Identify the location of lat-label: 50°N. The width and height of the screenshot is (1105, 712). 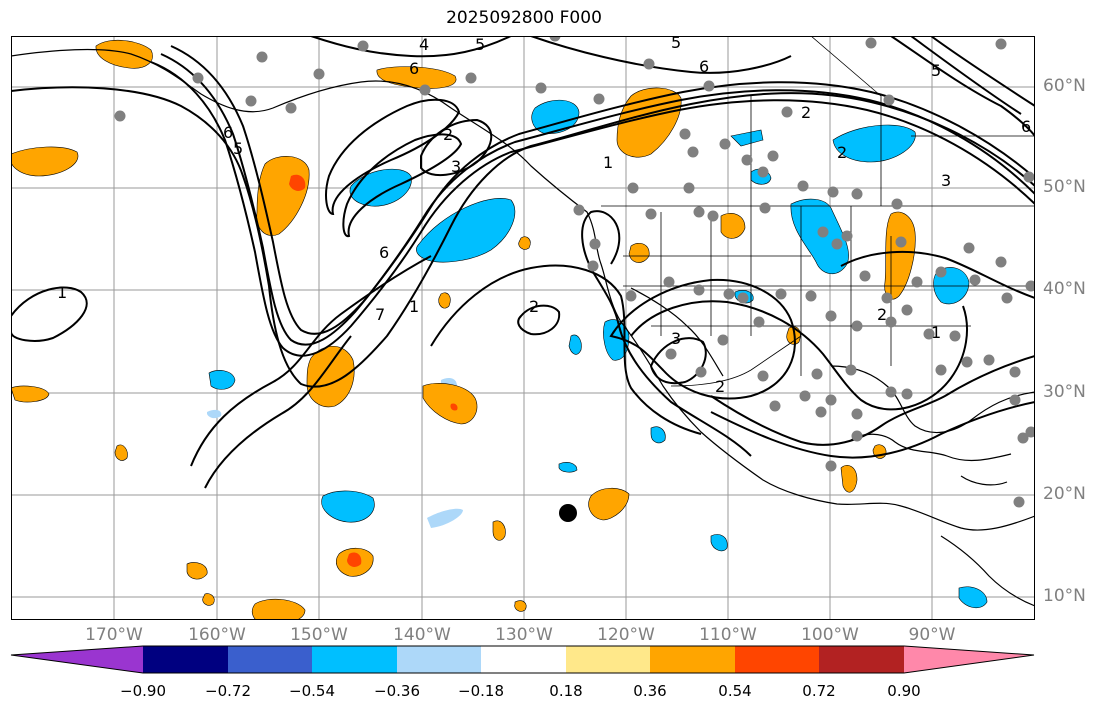
(1064, 187).